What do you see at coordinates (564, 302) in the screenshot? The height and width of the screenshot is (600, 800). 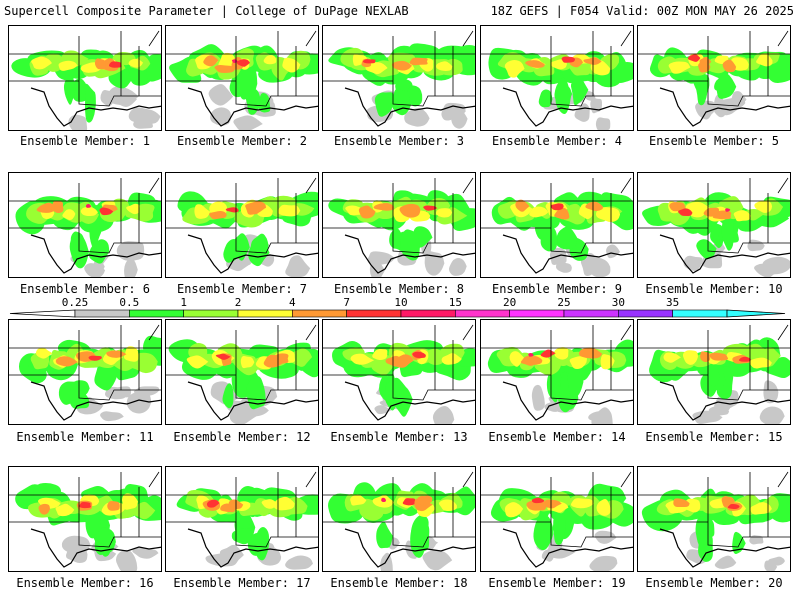 I see `legend-tick-label: 25` at bounding box center [564, 302].